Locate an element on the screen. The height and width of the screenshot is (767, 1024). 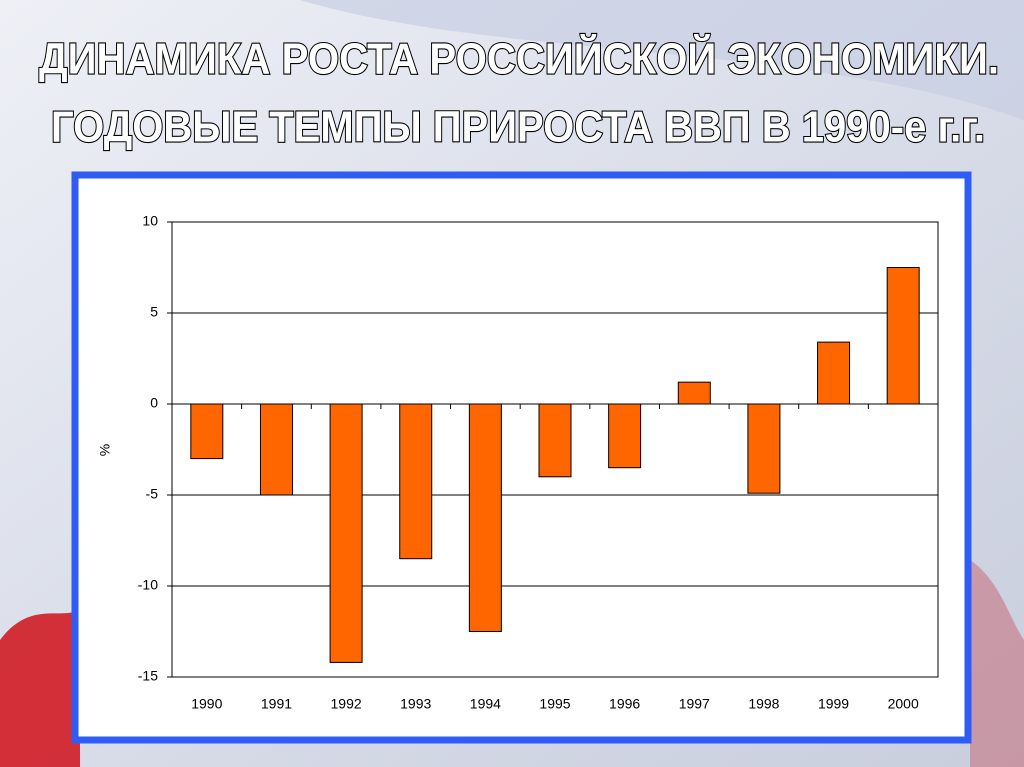
decor-band is located at coordinates (662, 60).